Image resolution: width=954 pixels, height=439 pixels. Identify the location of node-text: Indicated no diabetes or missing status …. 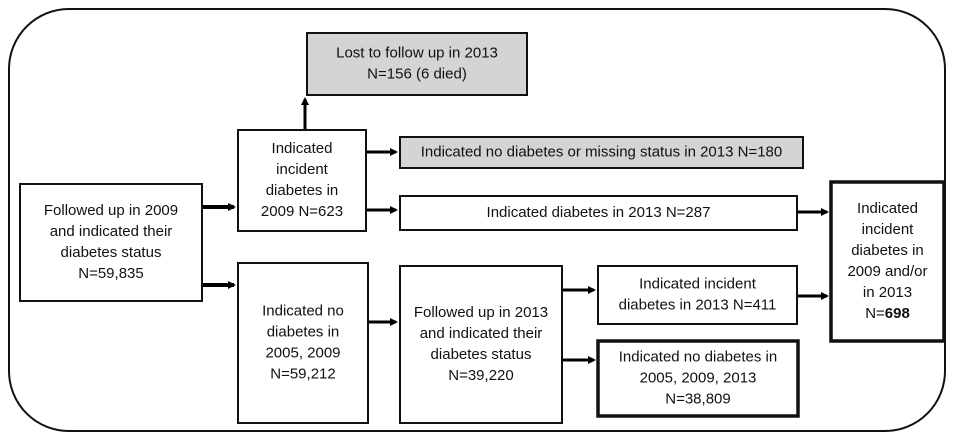
(601, 151).